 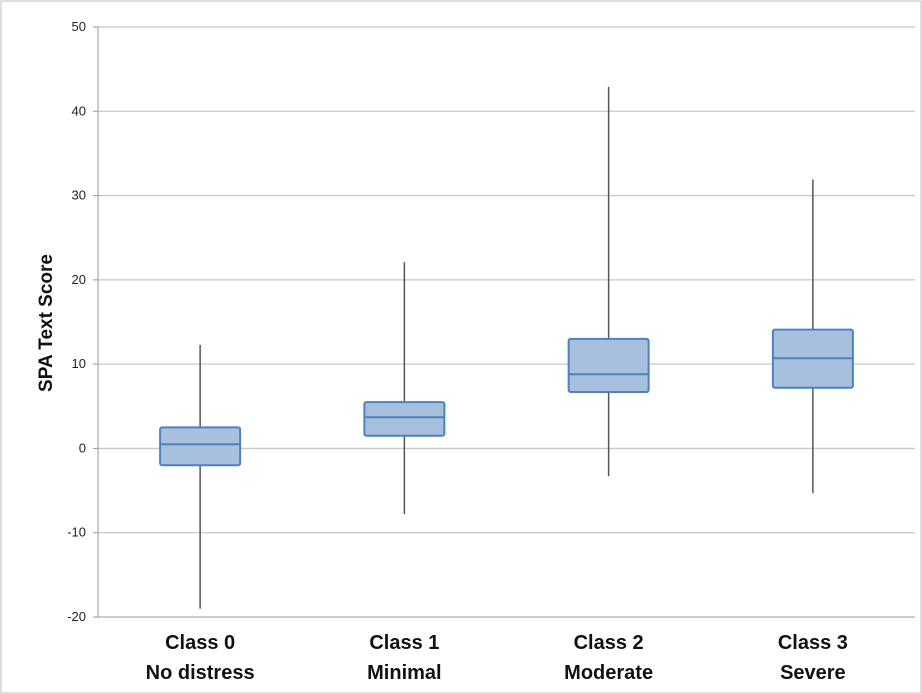 I want to click on x-category-label: Class 2, so click(x=609, y=643).